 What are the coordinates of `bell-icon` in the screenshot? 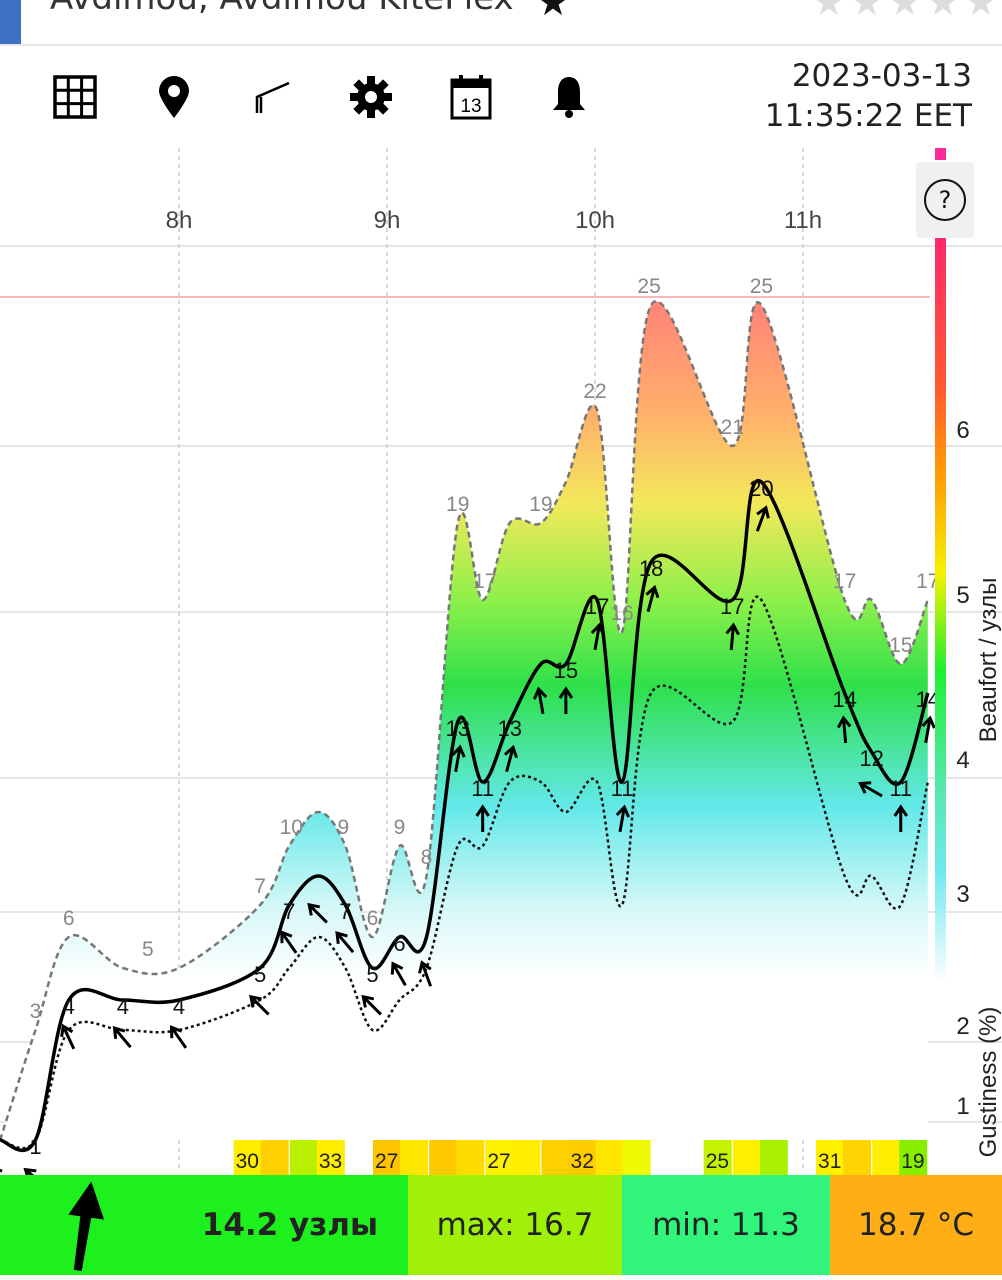 It's located at (569, 97).